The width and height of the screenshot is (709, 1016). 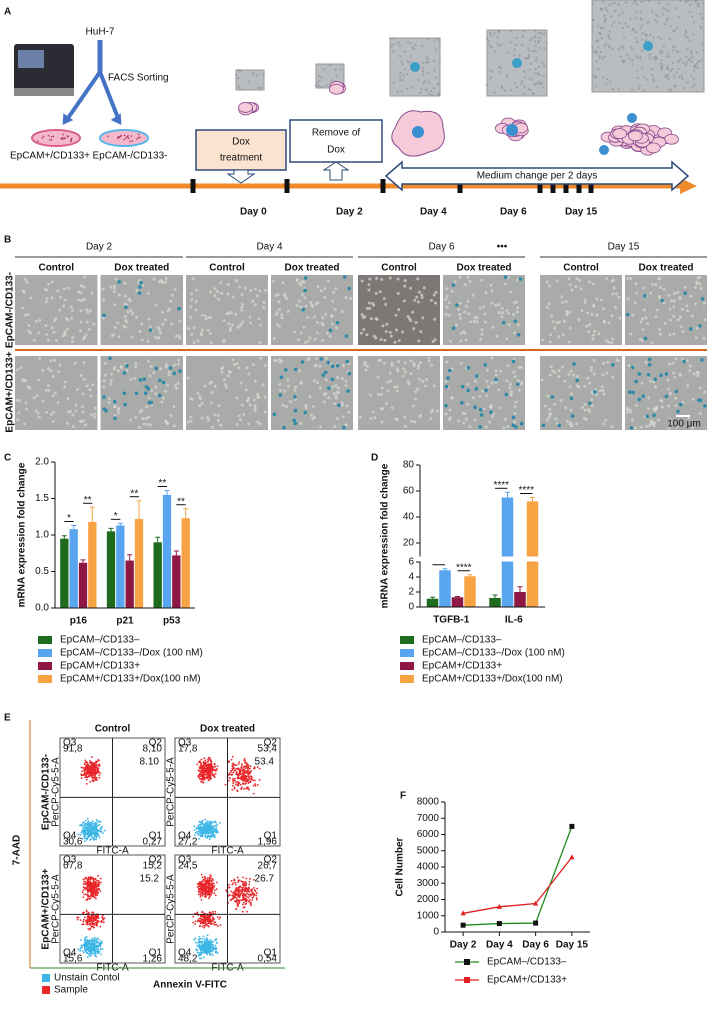 I want to click on group-label: EpCAM-/CD133-, so click(x=129, y=156).